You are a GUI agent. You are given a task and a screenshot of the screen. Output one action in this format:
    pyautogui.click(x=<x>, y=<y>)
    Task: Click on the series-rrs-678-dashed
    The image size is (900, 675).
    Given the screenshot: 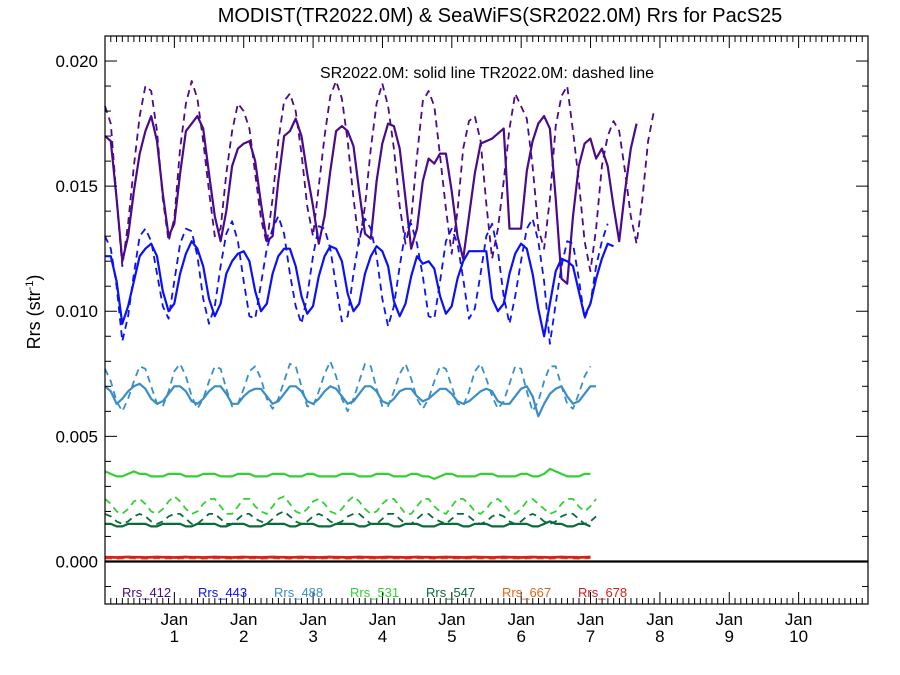 What is the action you would take?
    pyautogui.click(x=348, y=557)
    